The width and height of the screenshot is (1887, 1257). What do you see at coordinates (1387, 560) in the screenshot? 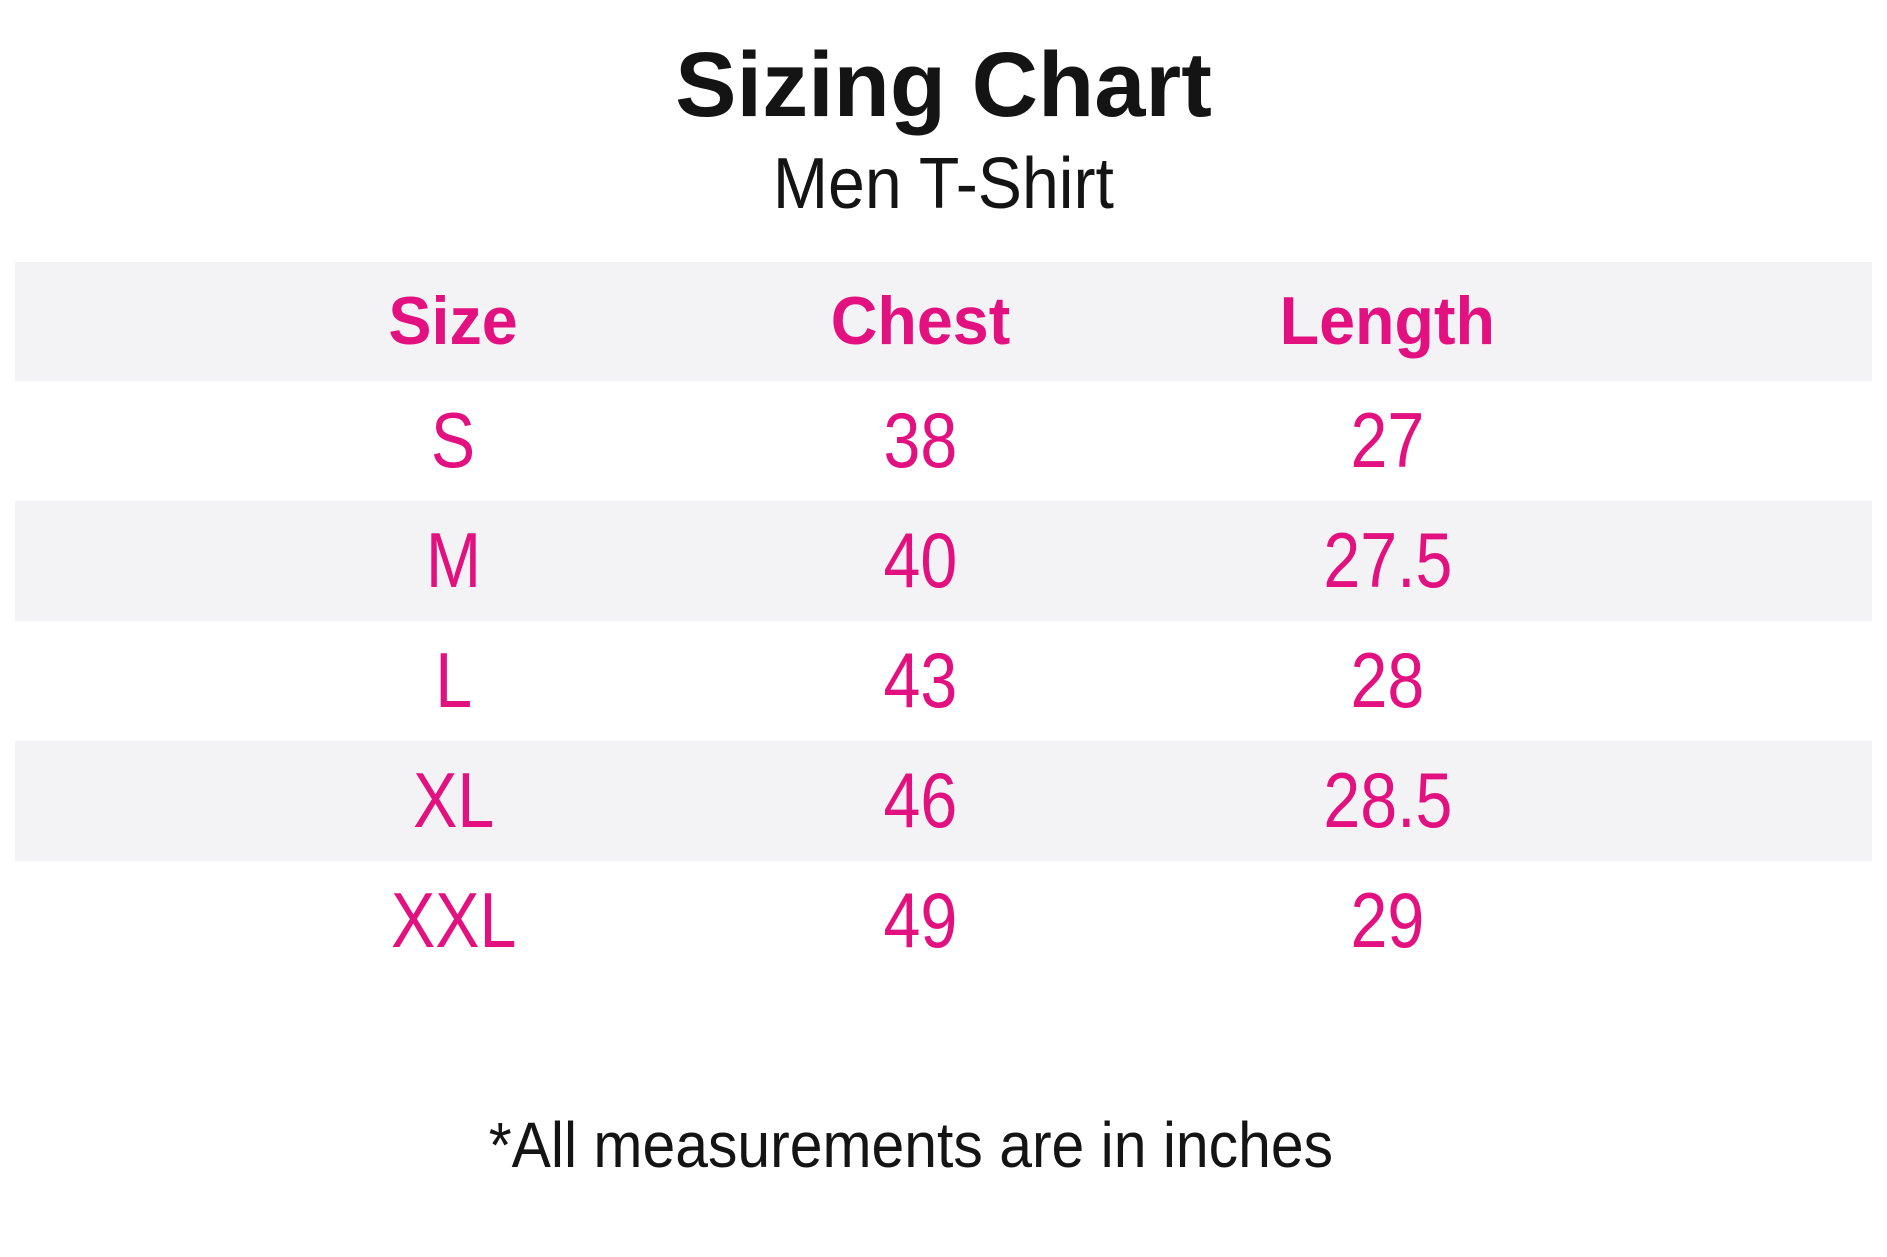
I see `length-cell: 27.5` at bounding box center [1387, 560].